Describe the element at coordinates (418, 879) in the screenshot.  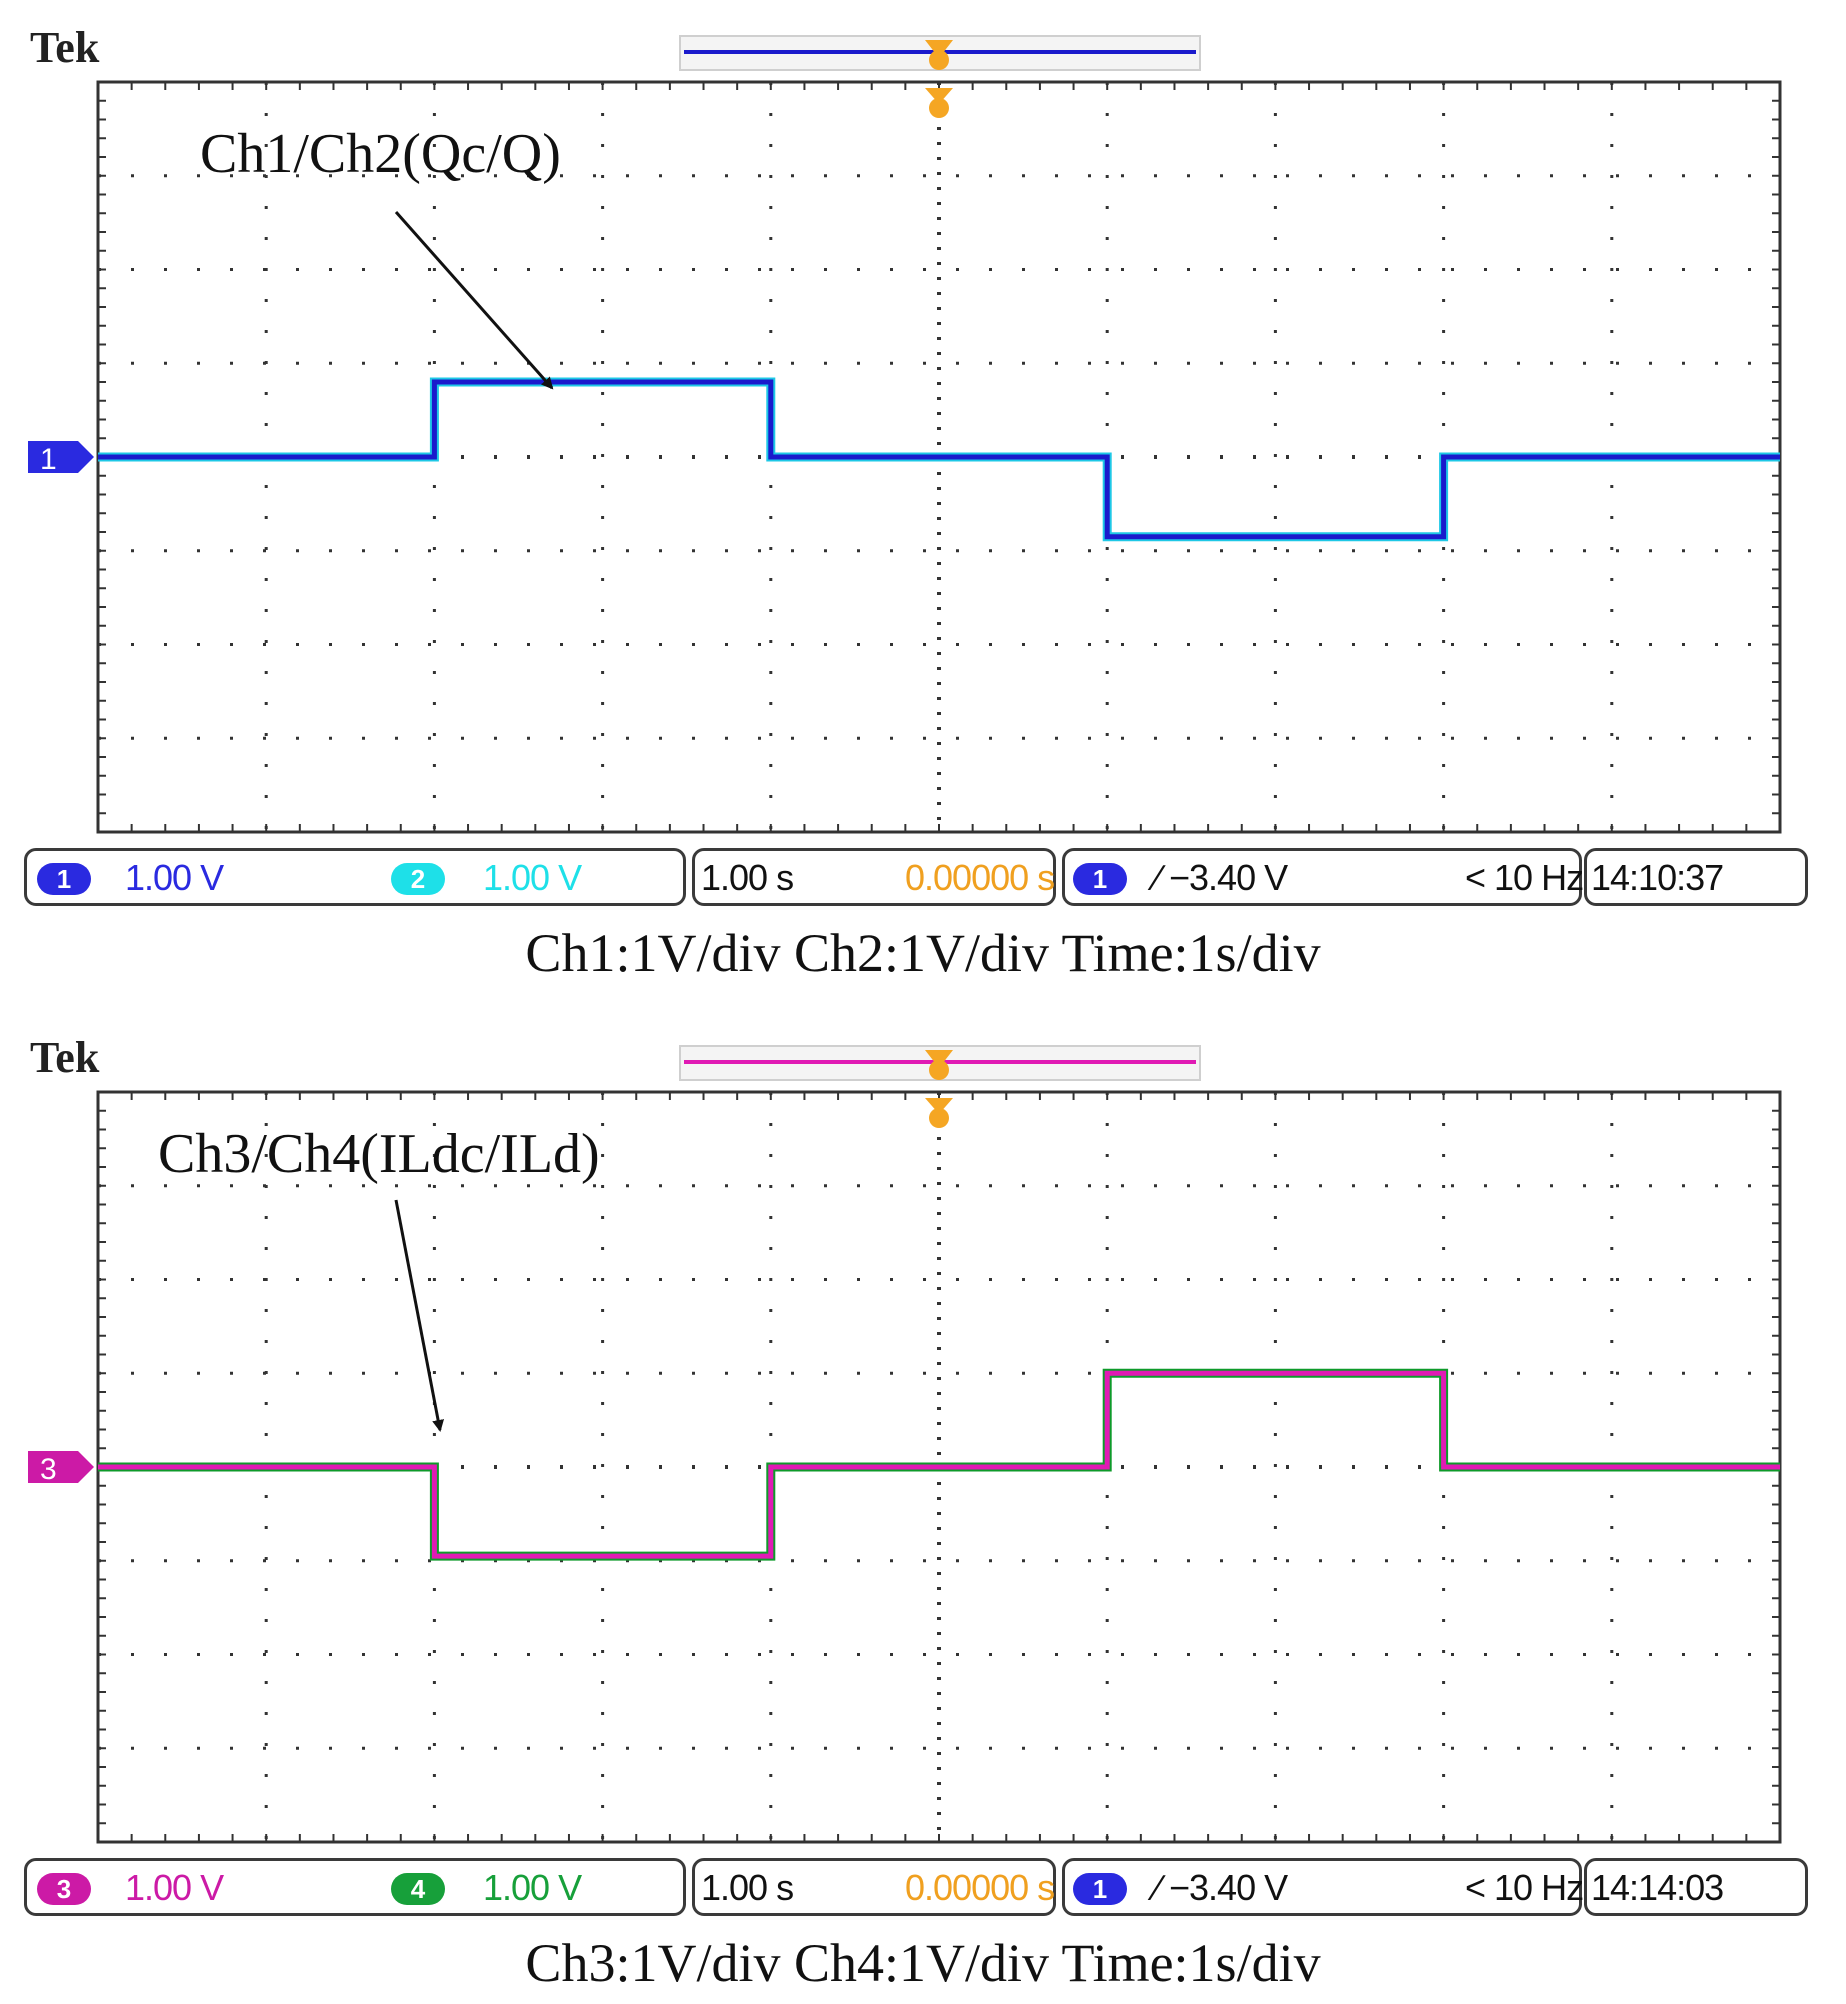
I see `channel-badge-b: 2` at that location.